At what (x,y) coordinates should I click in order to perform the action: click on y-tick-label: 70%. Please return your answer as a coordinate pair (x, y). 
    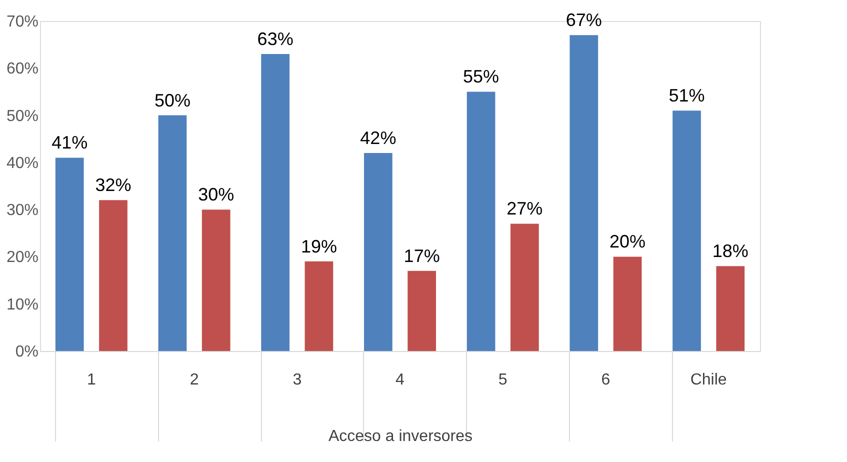
    Looking at the image, I should click on (22, 22).